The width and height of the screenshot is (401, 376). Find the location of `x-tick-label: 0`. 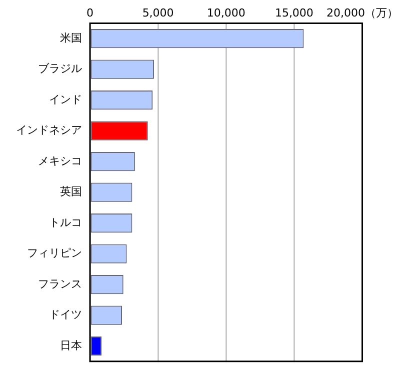

x-tick-label: 0 is located at coordinates (90, 13).